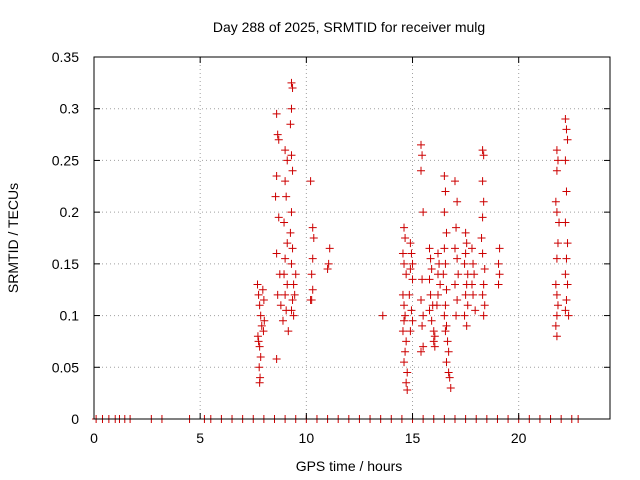 The image size is (640, 480). I want to click on y-axis-label: SRMTID / TECUs, so click(13, 238).